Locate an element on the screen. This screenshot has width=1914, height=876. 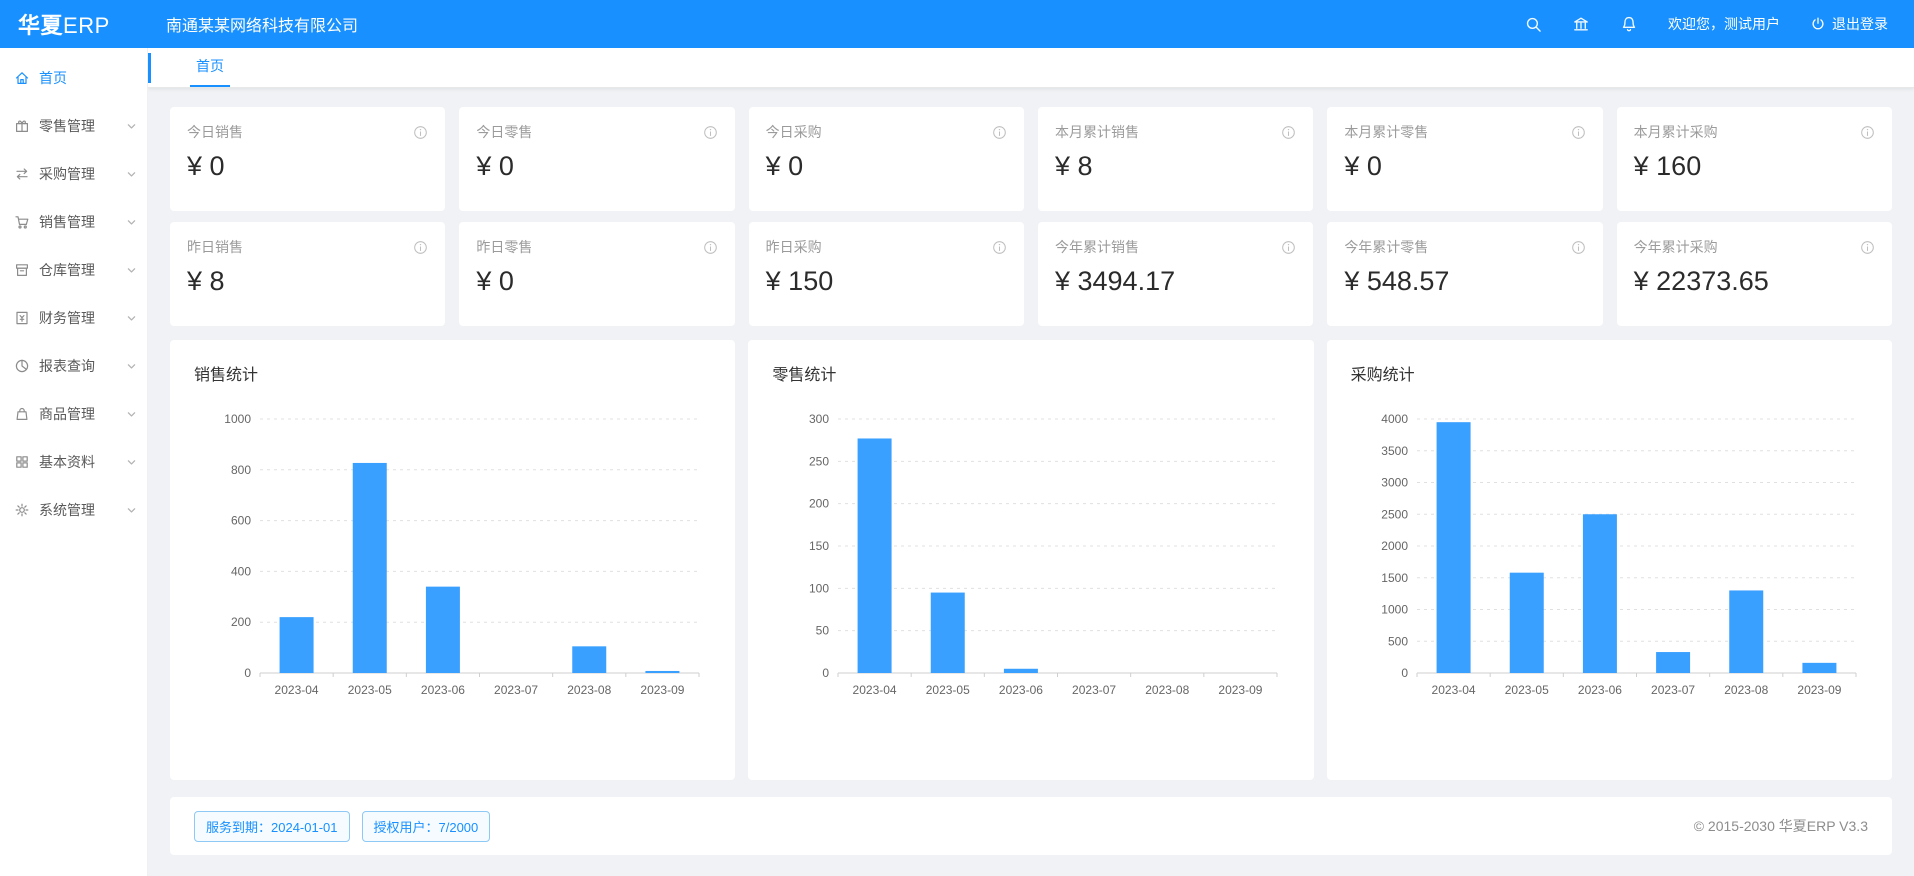
bell-icon is located at coordinates (1629, 24).